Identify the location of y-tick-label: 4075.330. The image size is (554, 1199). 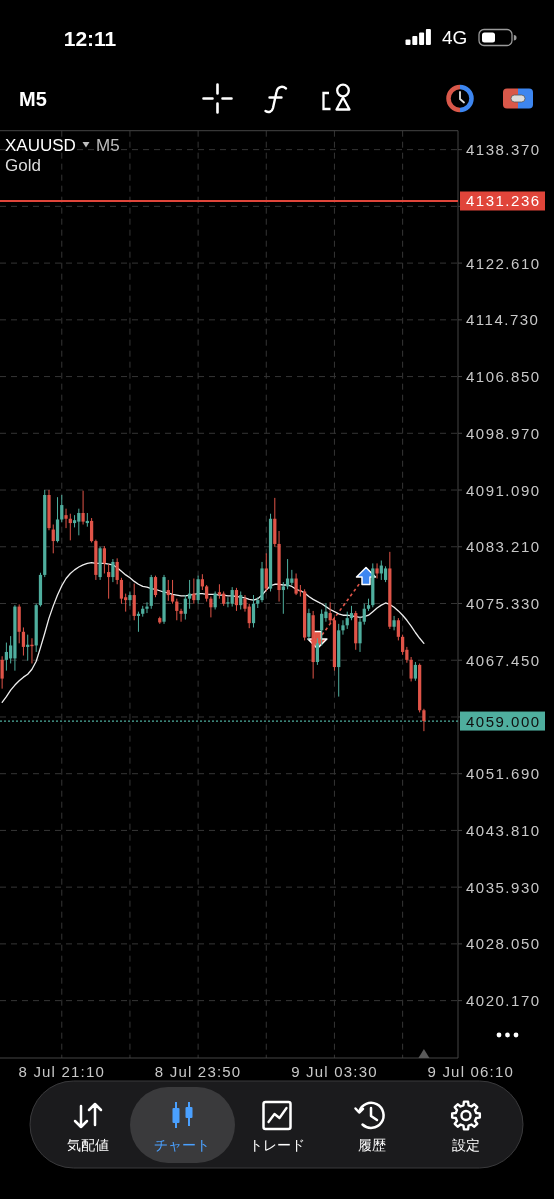
(503, 603).